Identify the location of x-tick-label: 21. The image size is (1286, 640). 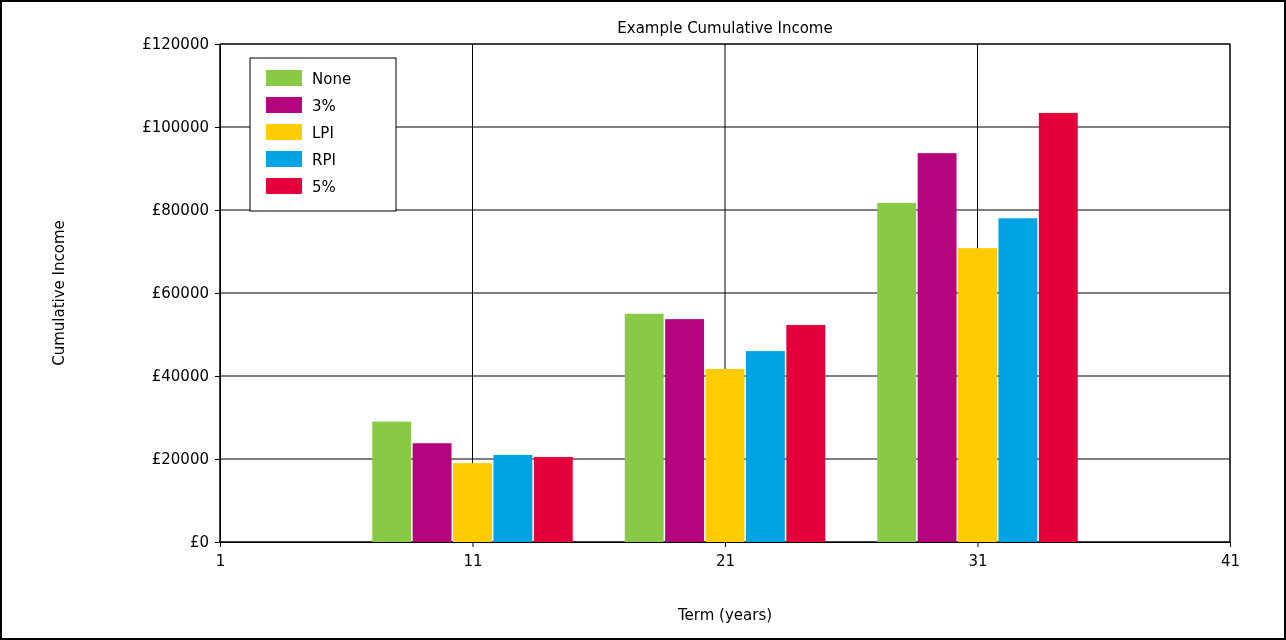
(725, 560).